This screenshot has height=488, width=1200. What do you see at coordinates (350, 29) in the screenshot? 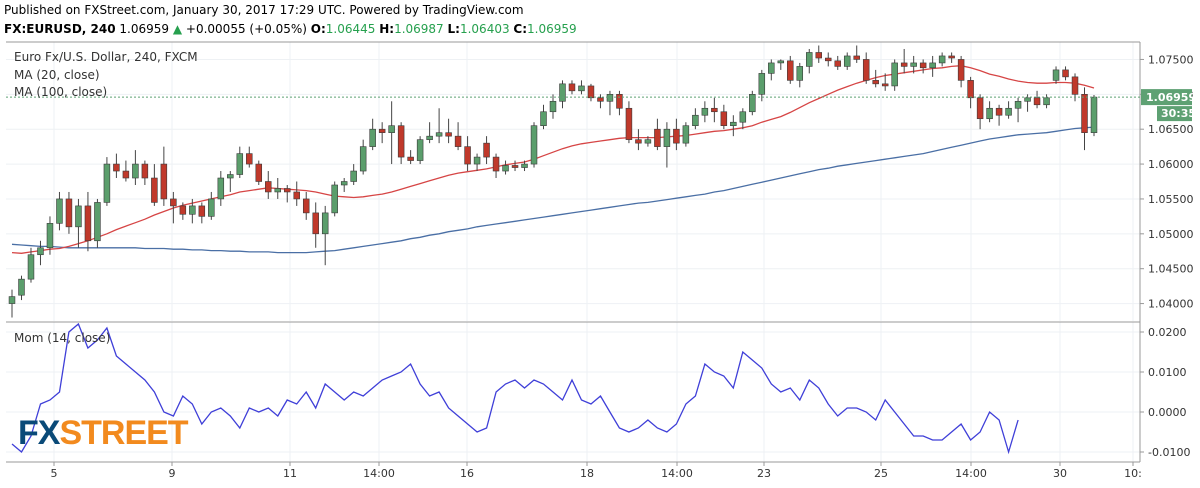
I see `open-value: 1.06445` at bounding box center [350, 29].